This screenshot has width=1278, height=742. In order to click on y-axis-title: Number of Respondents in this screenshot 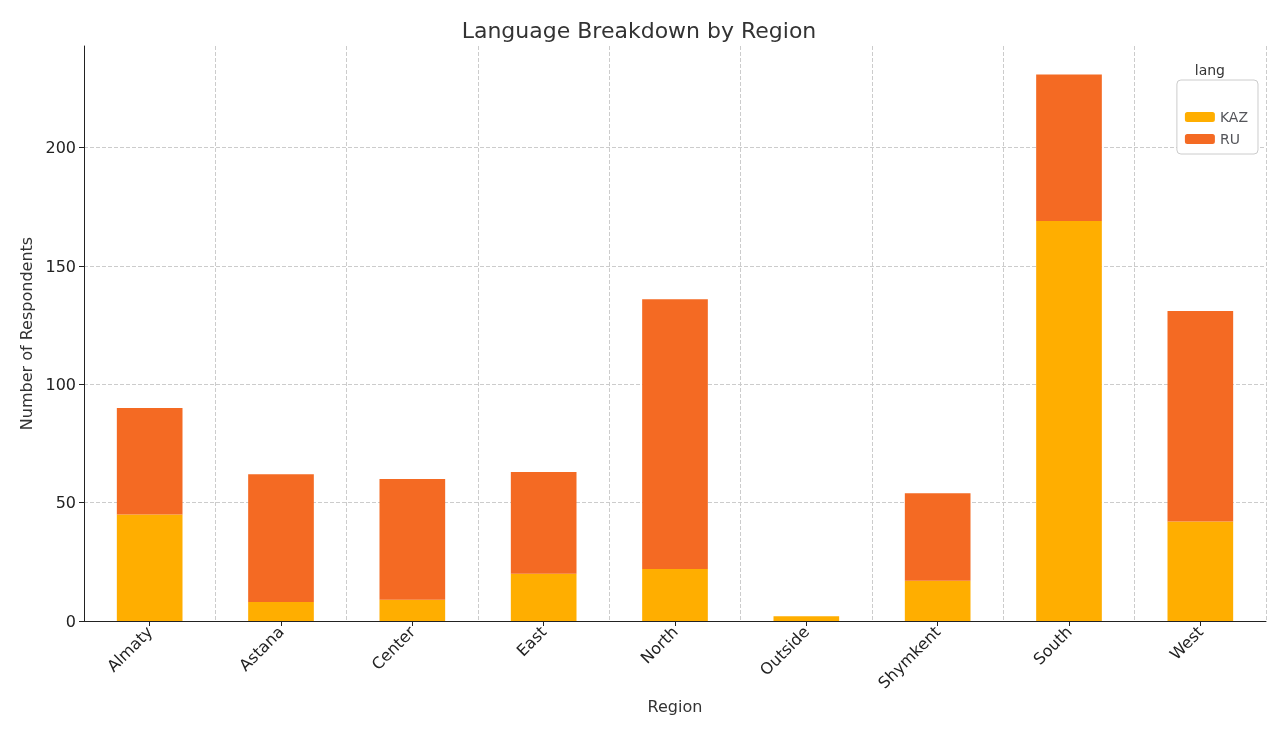, I will do `click(26, 333)`.